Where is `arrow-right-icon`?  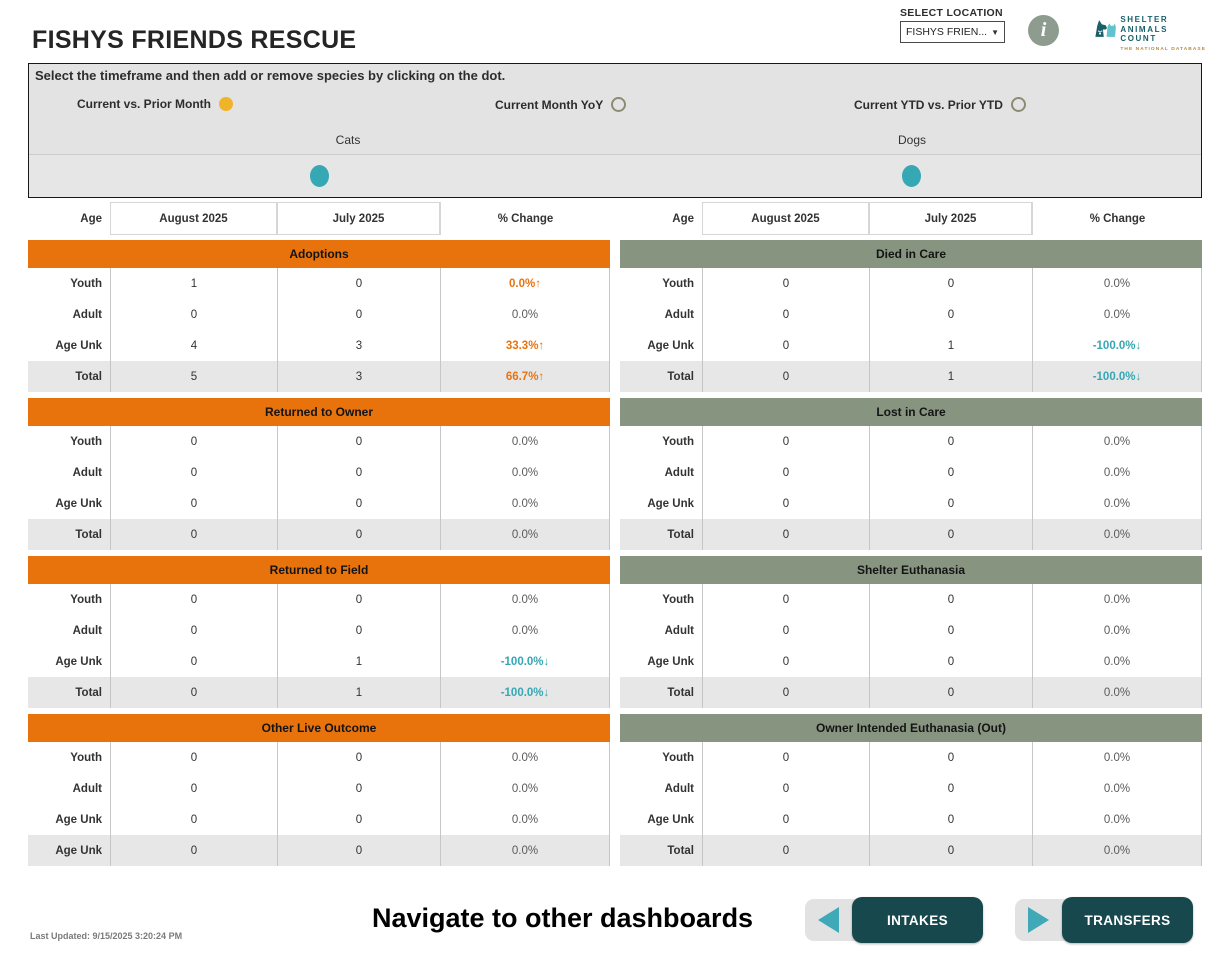
arrow-right-icon is located at coordinates (1038, 920).